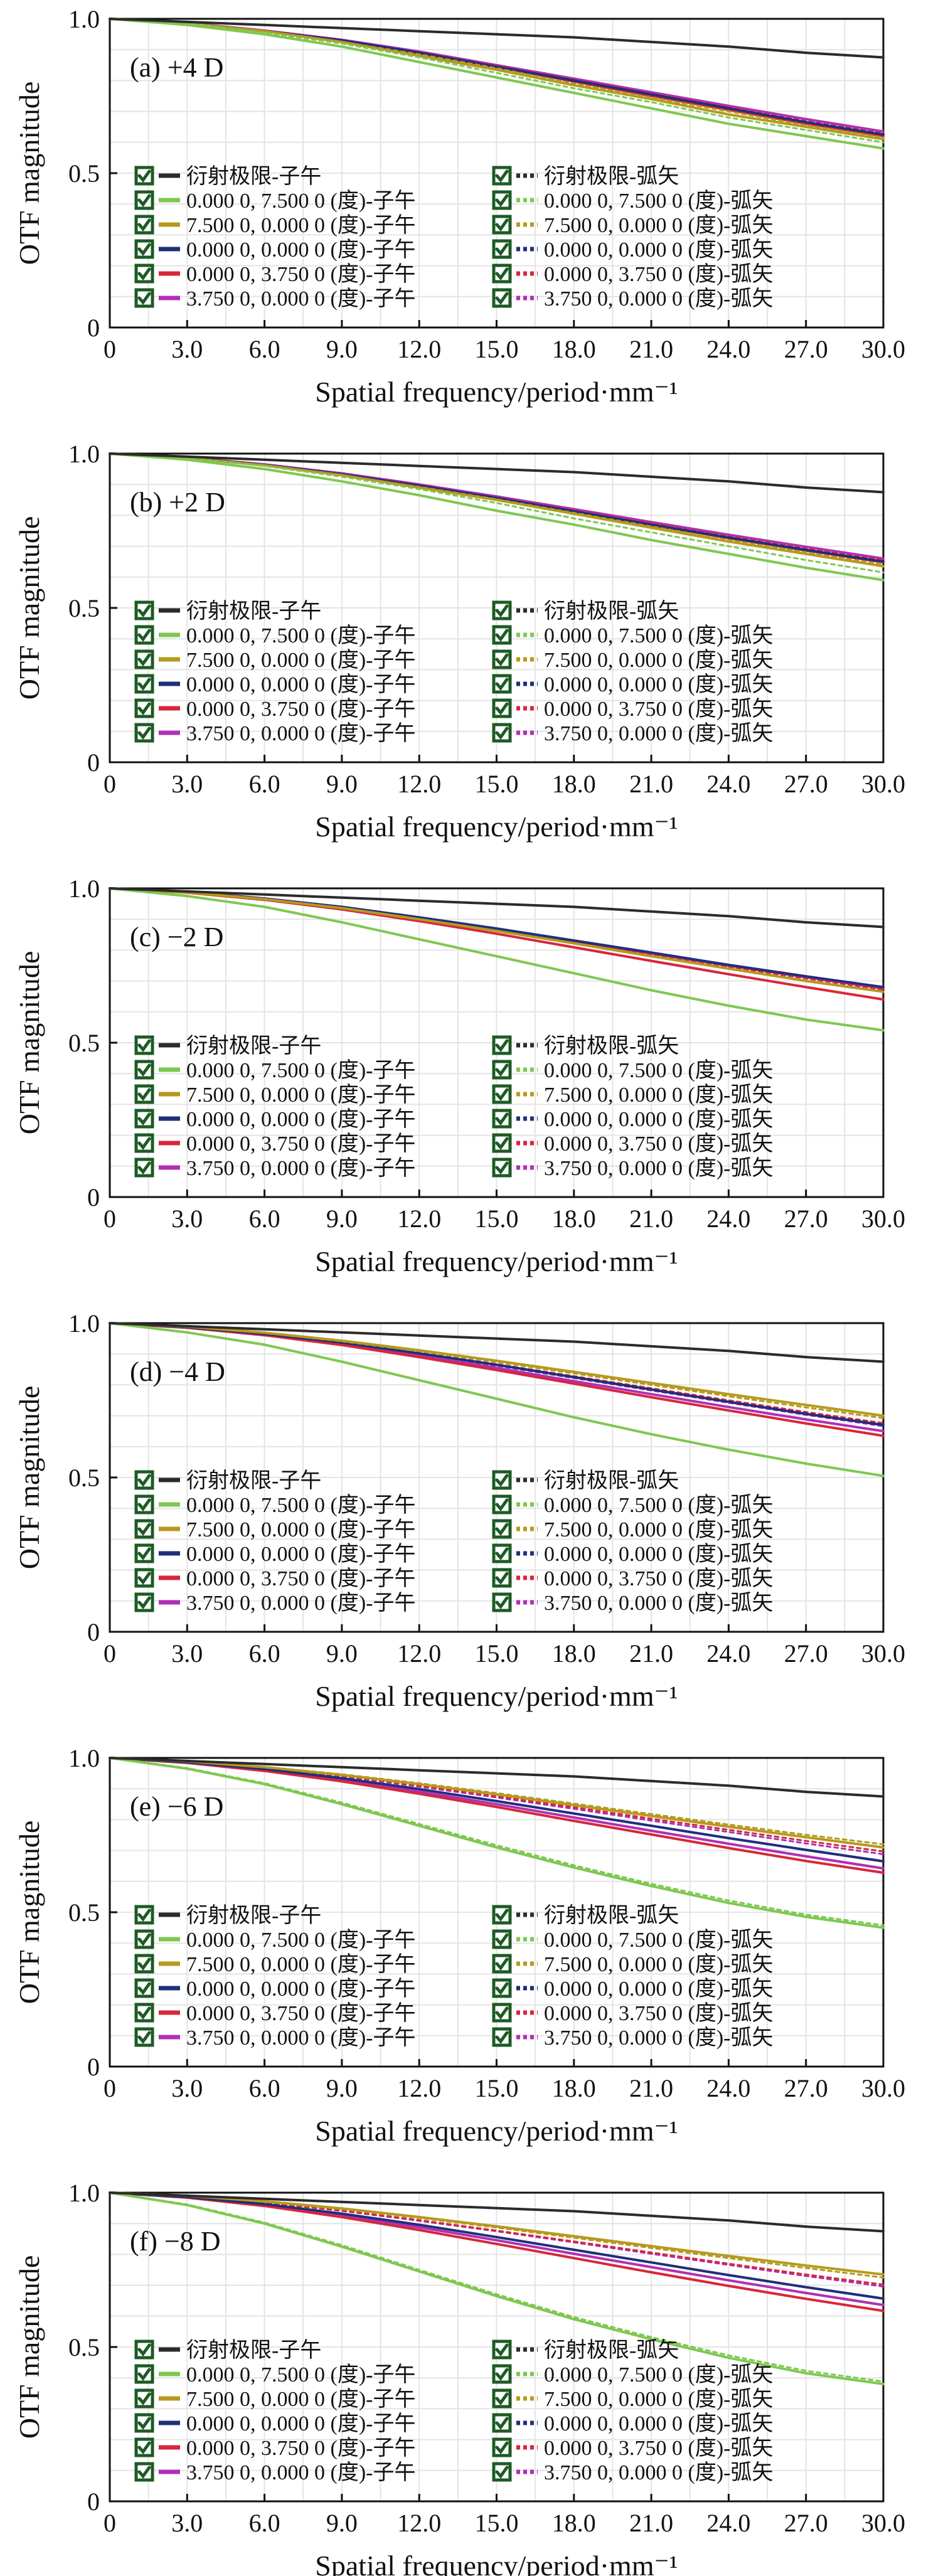 The image size is (926, 2576). Describe the element at coordinates (84, 608) in the screenshot. I see `y-tick-label: 0.5` at that location.